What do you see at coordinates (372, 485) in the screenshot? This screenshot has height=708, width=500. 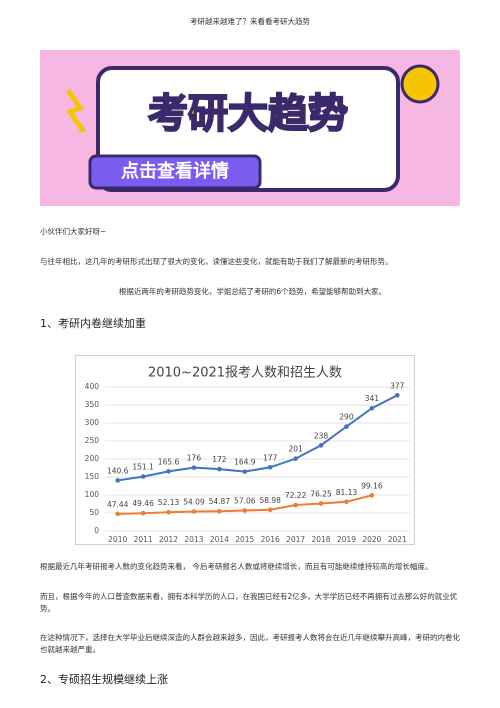 I see `data-label: 99.16` at bounding box center [372, 485].